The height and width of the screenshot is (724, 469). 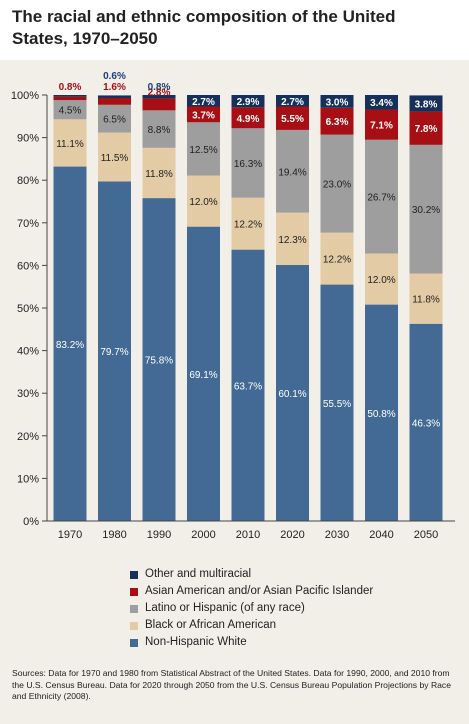 I want to click on data-label-2030-4: 3.0%, so click(x=337, y=102).